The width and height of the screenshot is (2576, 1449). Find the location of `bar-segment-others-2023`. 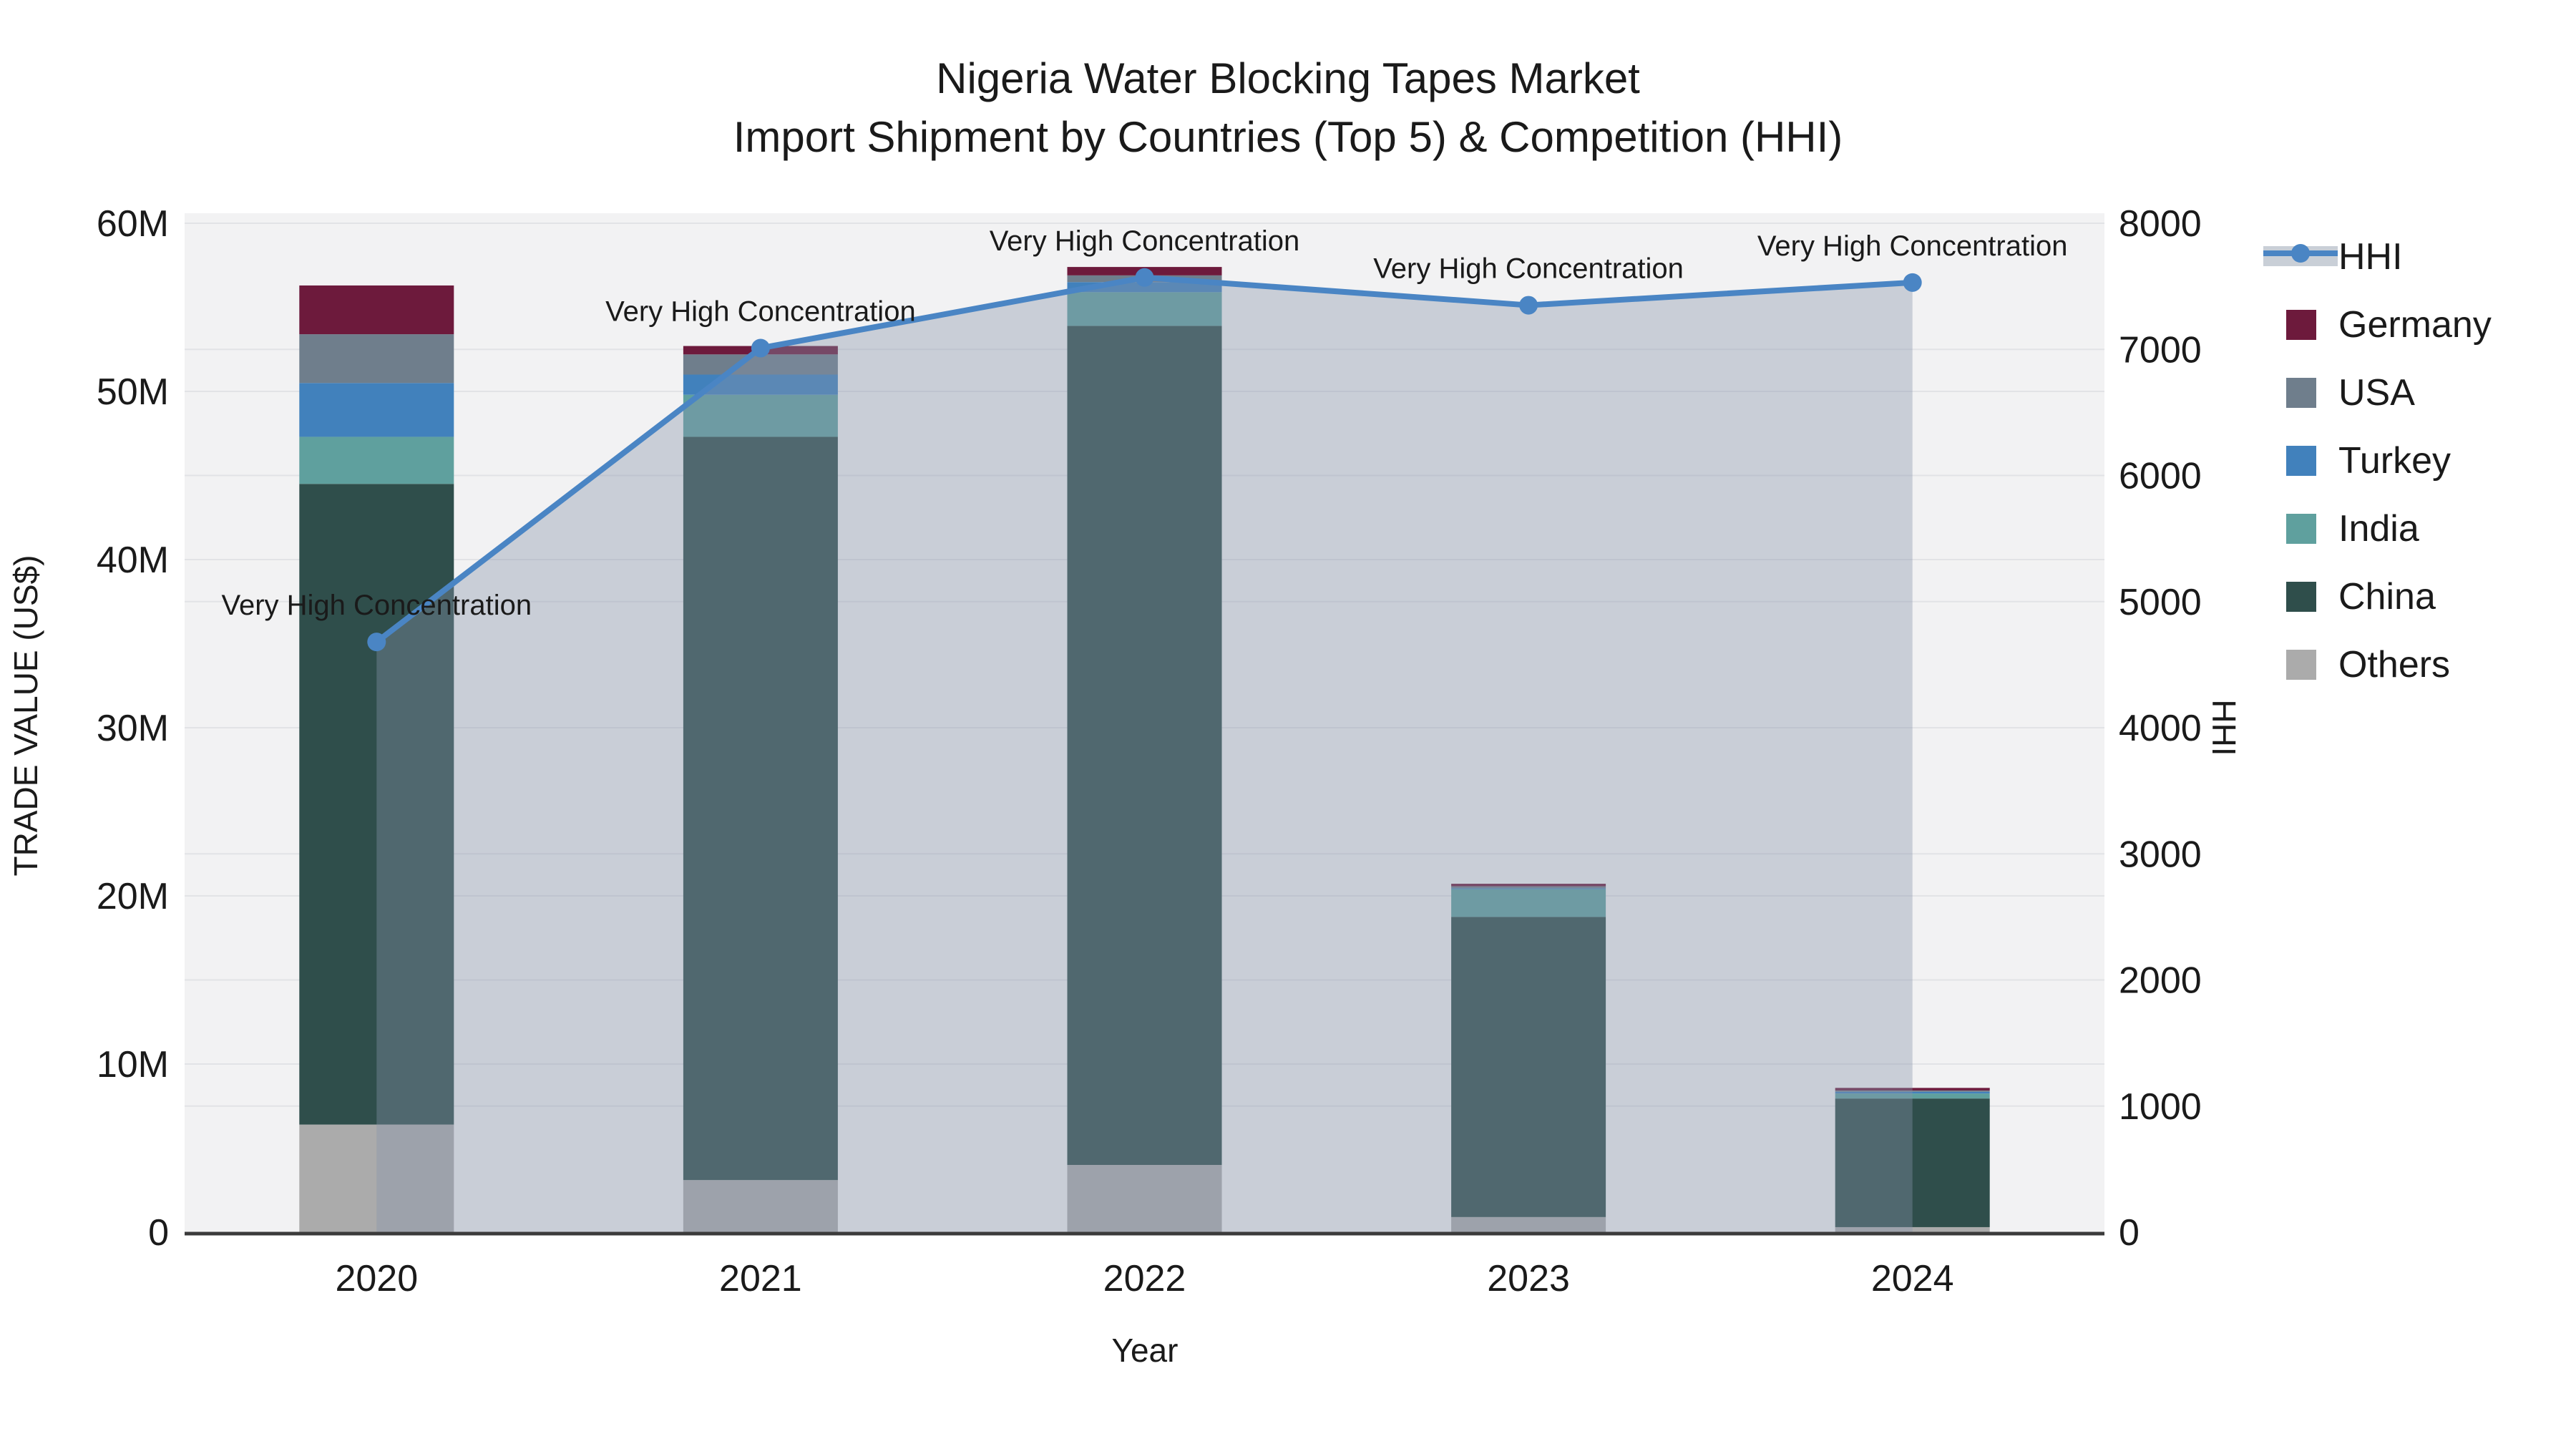

bar-segment-others-2023 is located at coordinates (1529, 1224).